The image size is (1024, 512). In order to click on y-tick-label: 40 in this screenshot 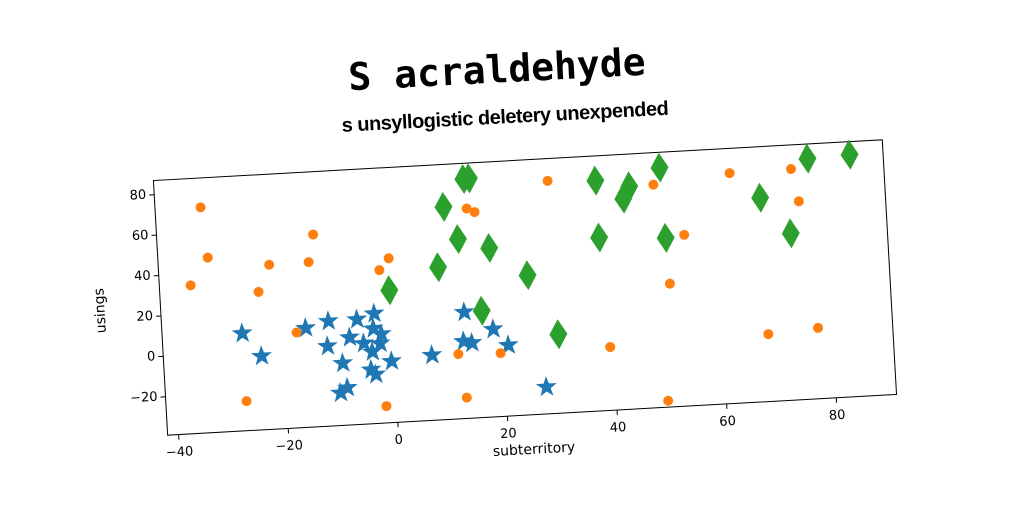, I will do `click(142, 277)`.